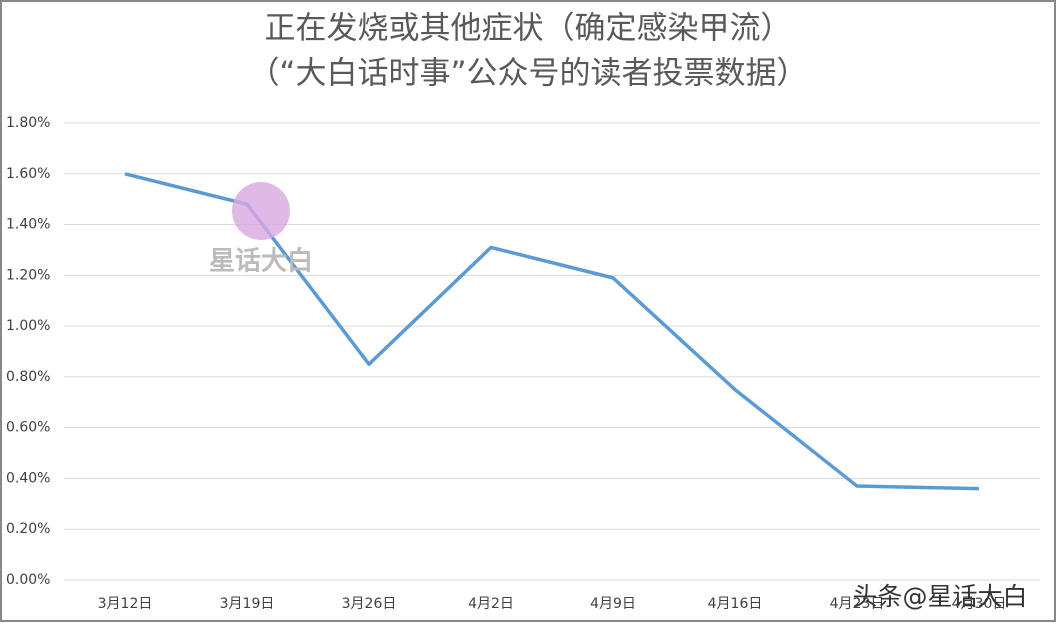 This screenshot has width=1056, height=628. What do you see at coordinates (125, 604) in the screenshot?
I see `x-tick-label: 3月12日` at bounding box center [125, 604].